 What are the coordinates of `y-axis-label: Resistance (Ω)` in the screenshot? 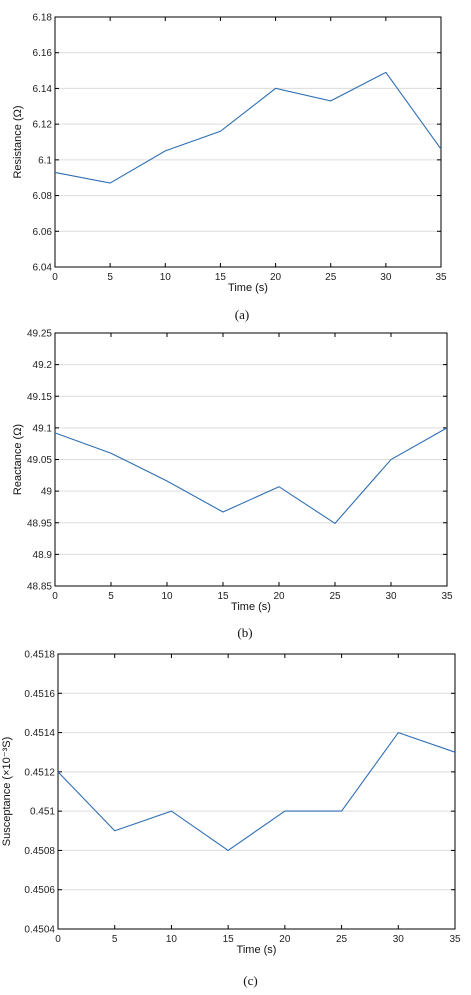 It's located at (18, 141).